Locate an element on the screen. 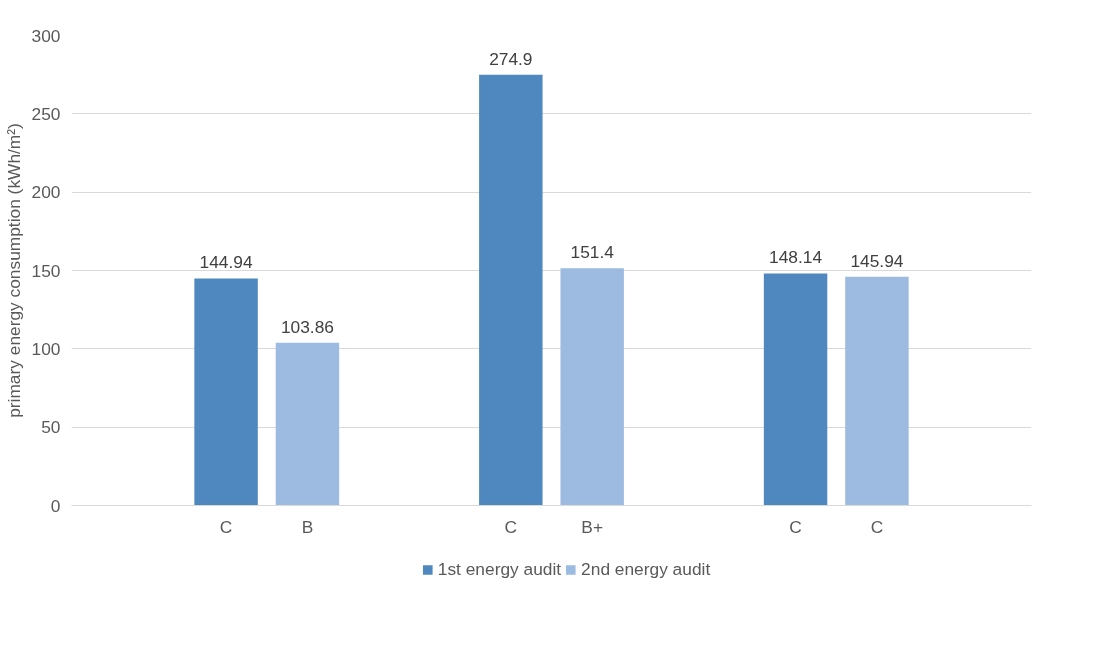 Image resolution: width=1106 pixels, height=650 pixels. data-label: 148.14 is located at coordinates (796, 257).